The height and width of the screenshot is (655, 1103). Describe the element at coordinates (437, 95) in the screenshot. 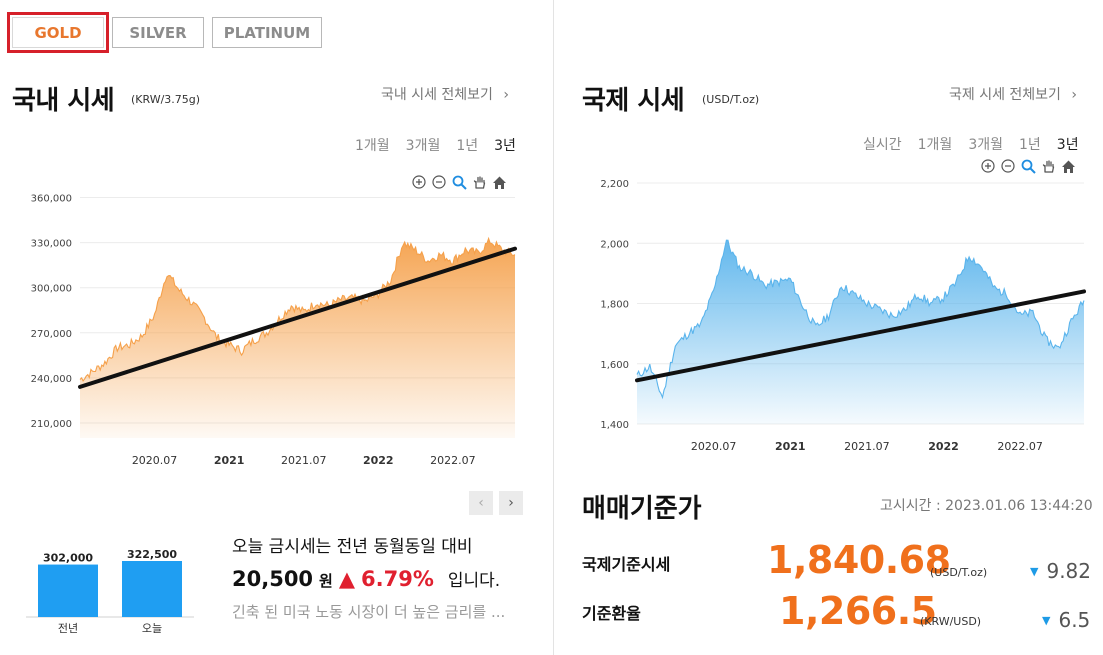

I see `domestic-more-label: 국내 시세 전체보기` at that location.